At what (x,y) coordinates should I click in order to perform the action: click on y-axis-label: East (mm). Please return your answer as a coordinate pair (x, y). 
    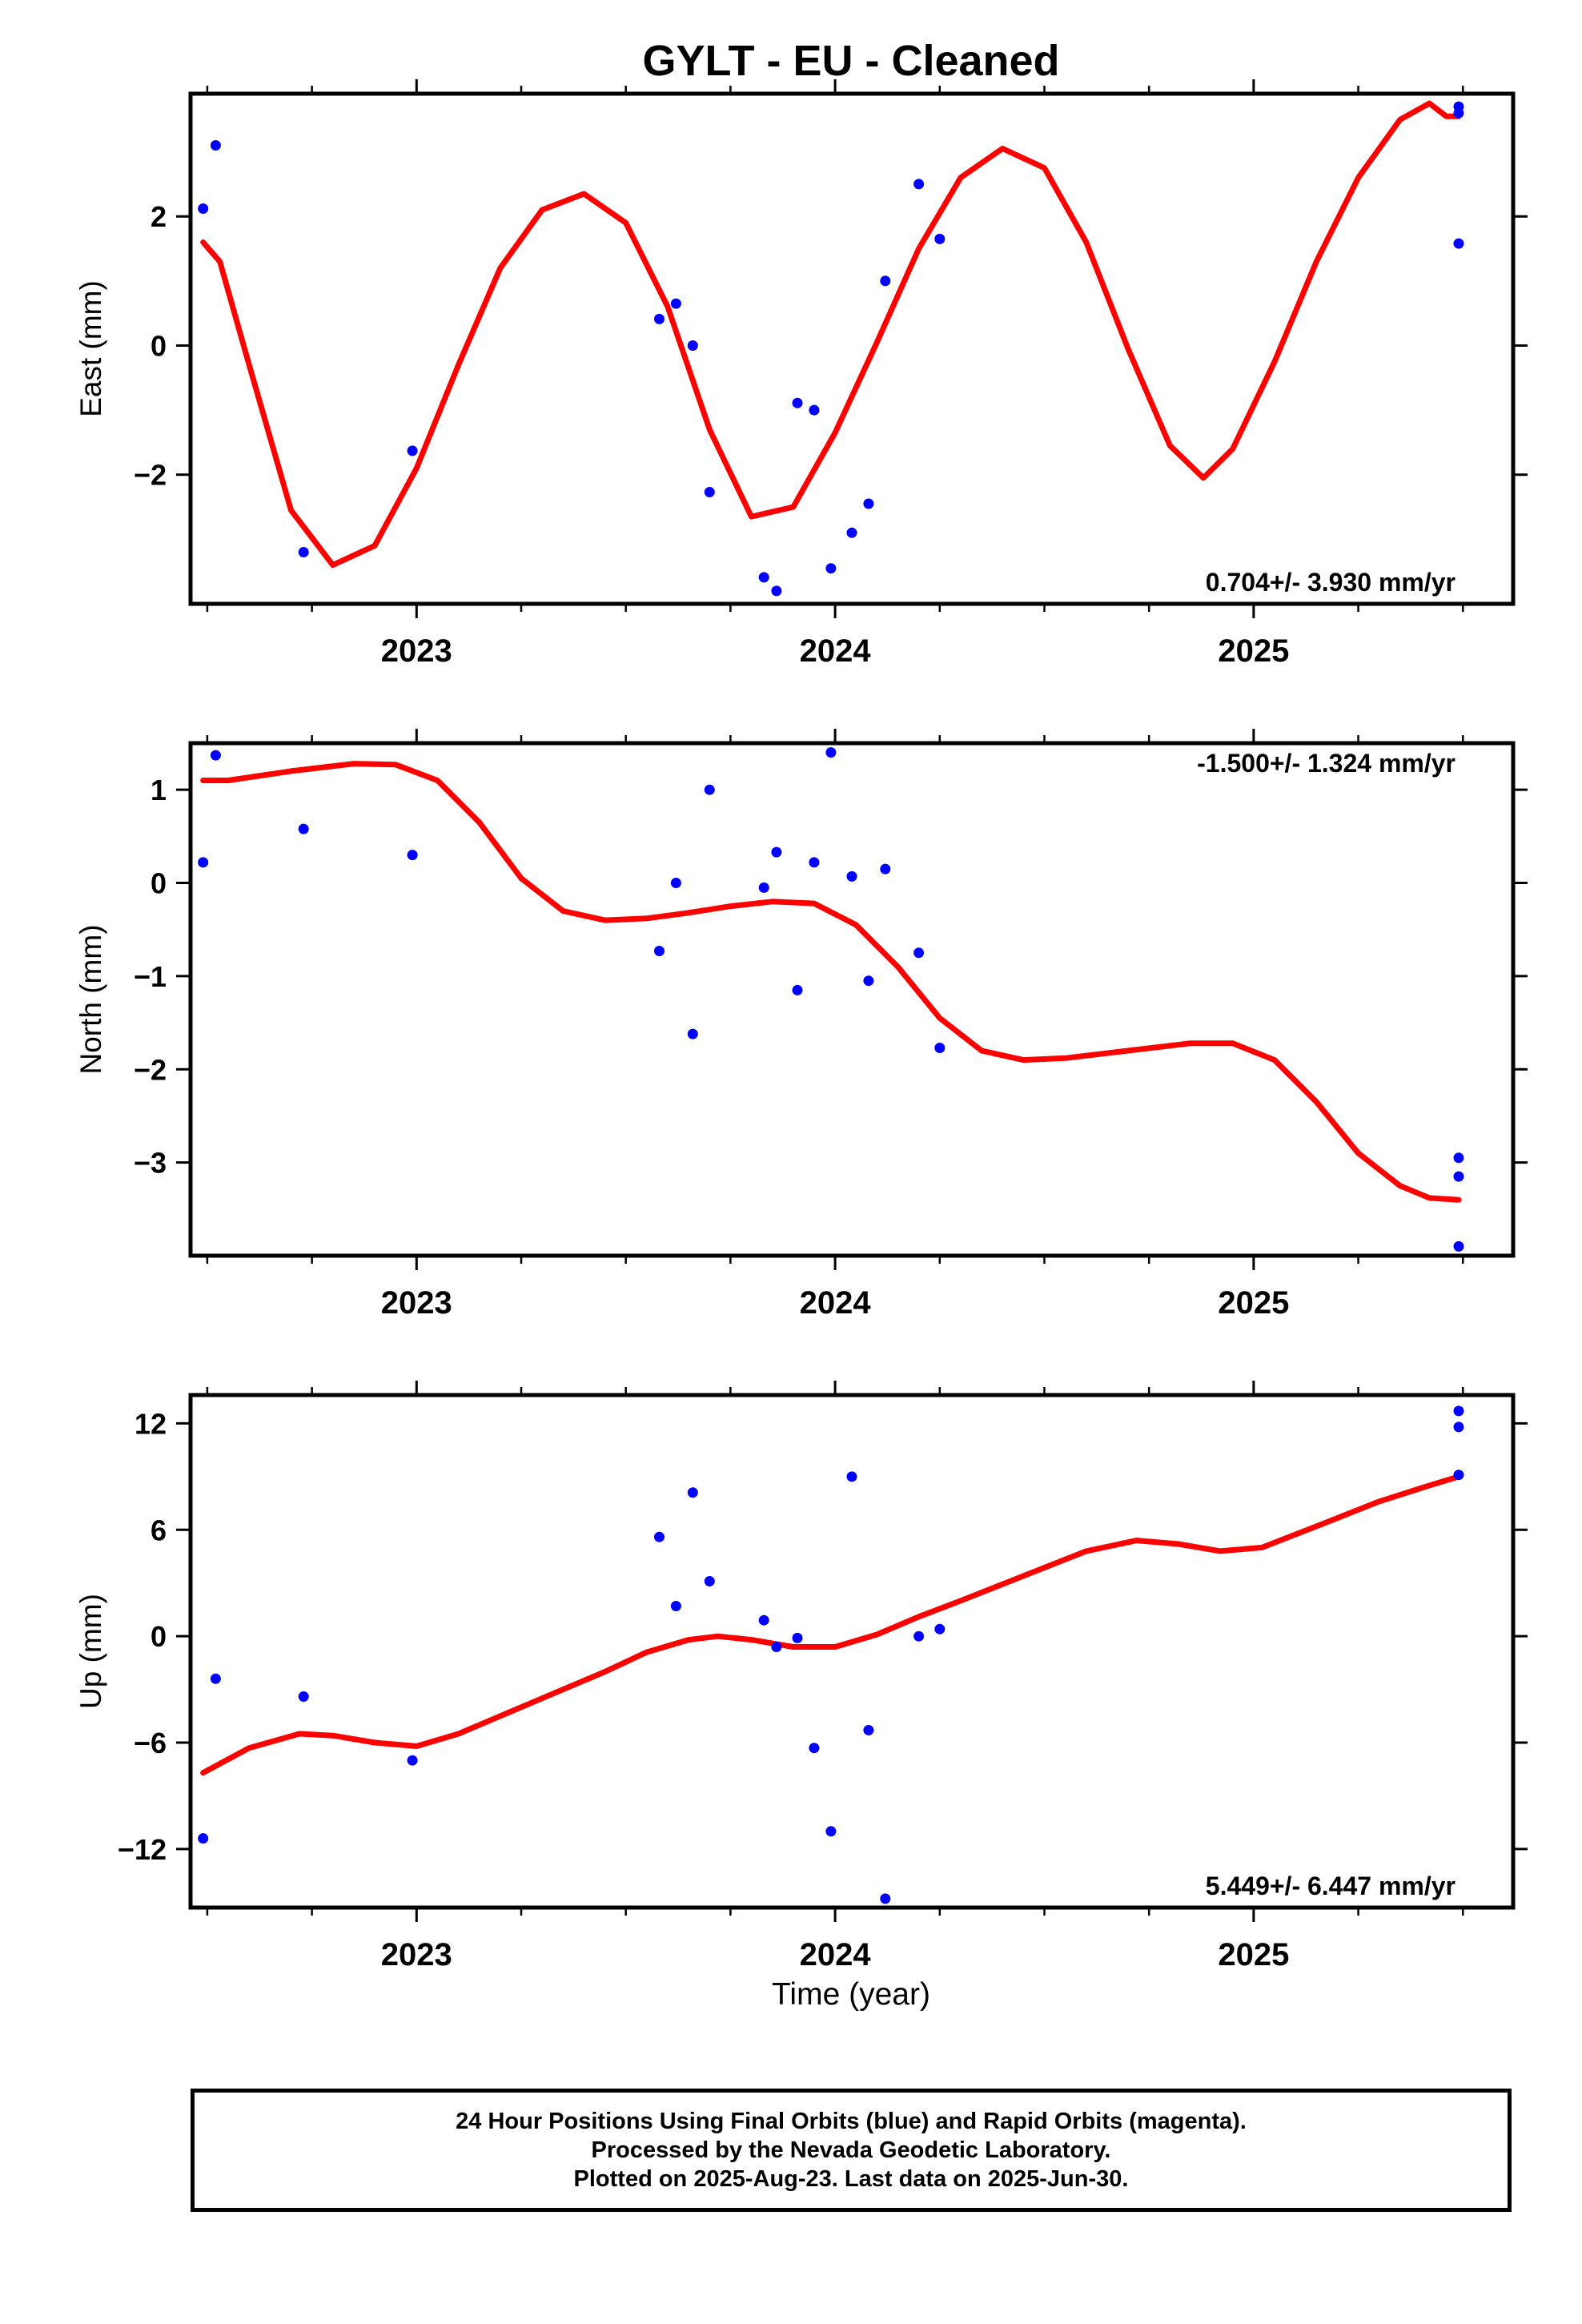
    Looking at the image, I should click on (91, 348).